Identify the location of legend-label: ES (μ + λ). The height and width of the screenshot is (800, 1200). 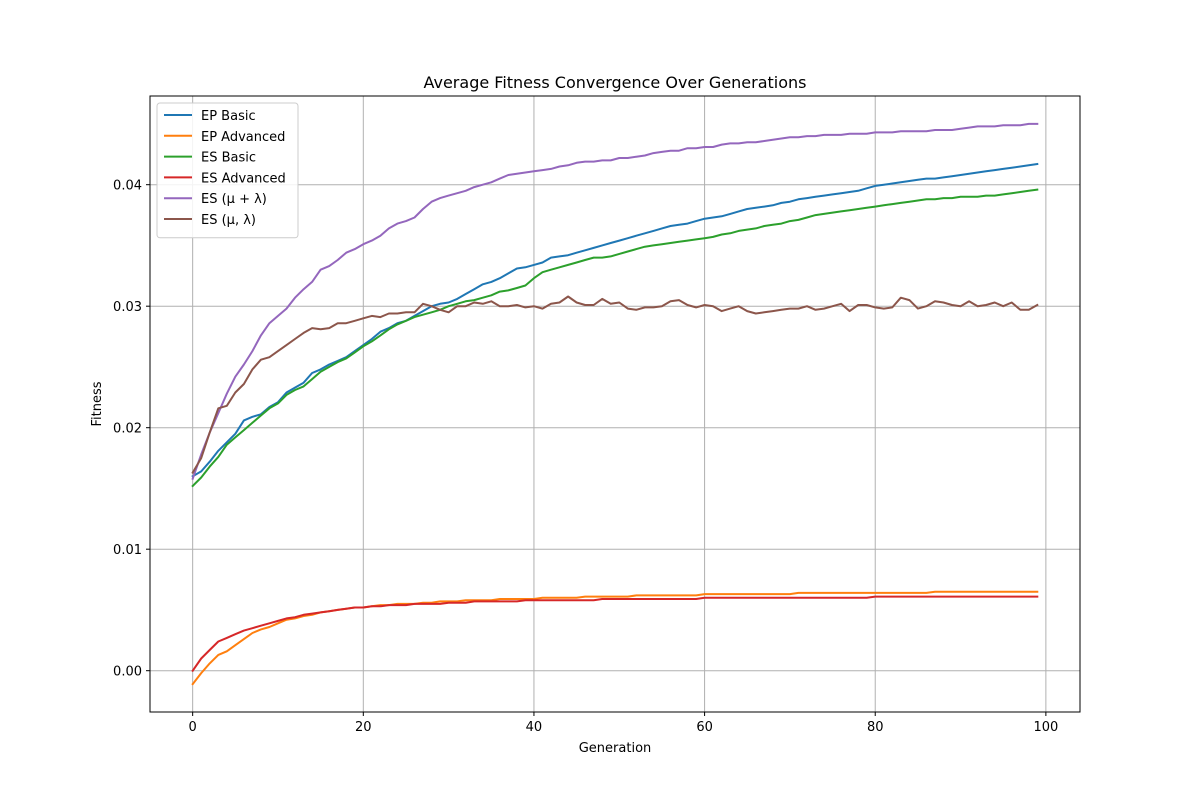
(234, 199).